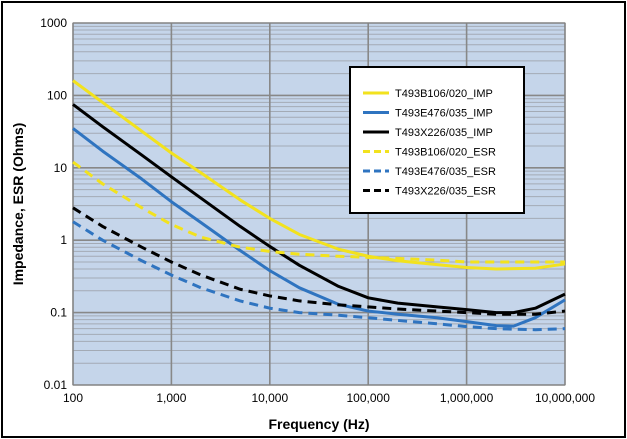  What do you see at coordinates (58, 313) in the screenshot?
I see `y-tick-label: 0.1` at bounding box center [58, 313].